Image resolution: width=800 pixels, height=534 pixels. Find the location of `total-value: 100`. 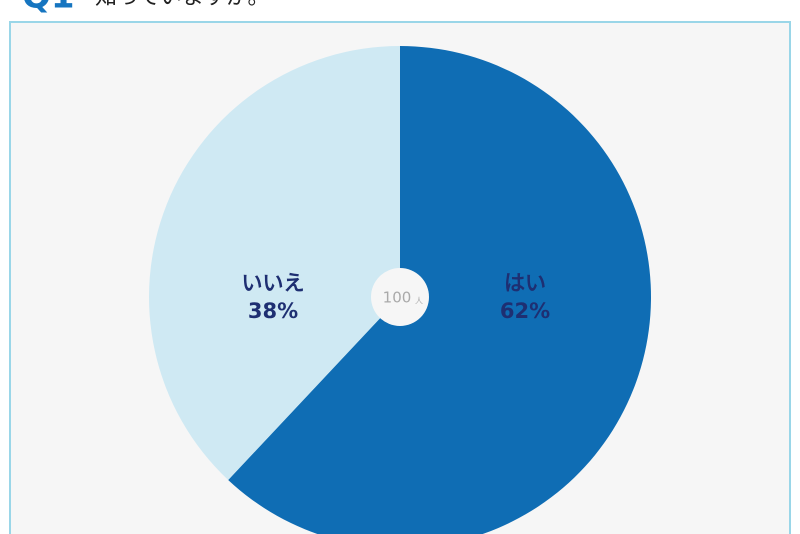

total-value: 100 is located at coordinates (397, 298).